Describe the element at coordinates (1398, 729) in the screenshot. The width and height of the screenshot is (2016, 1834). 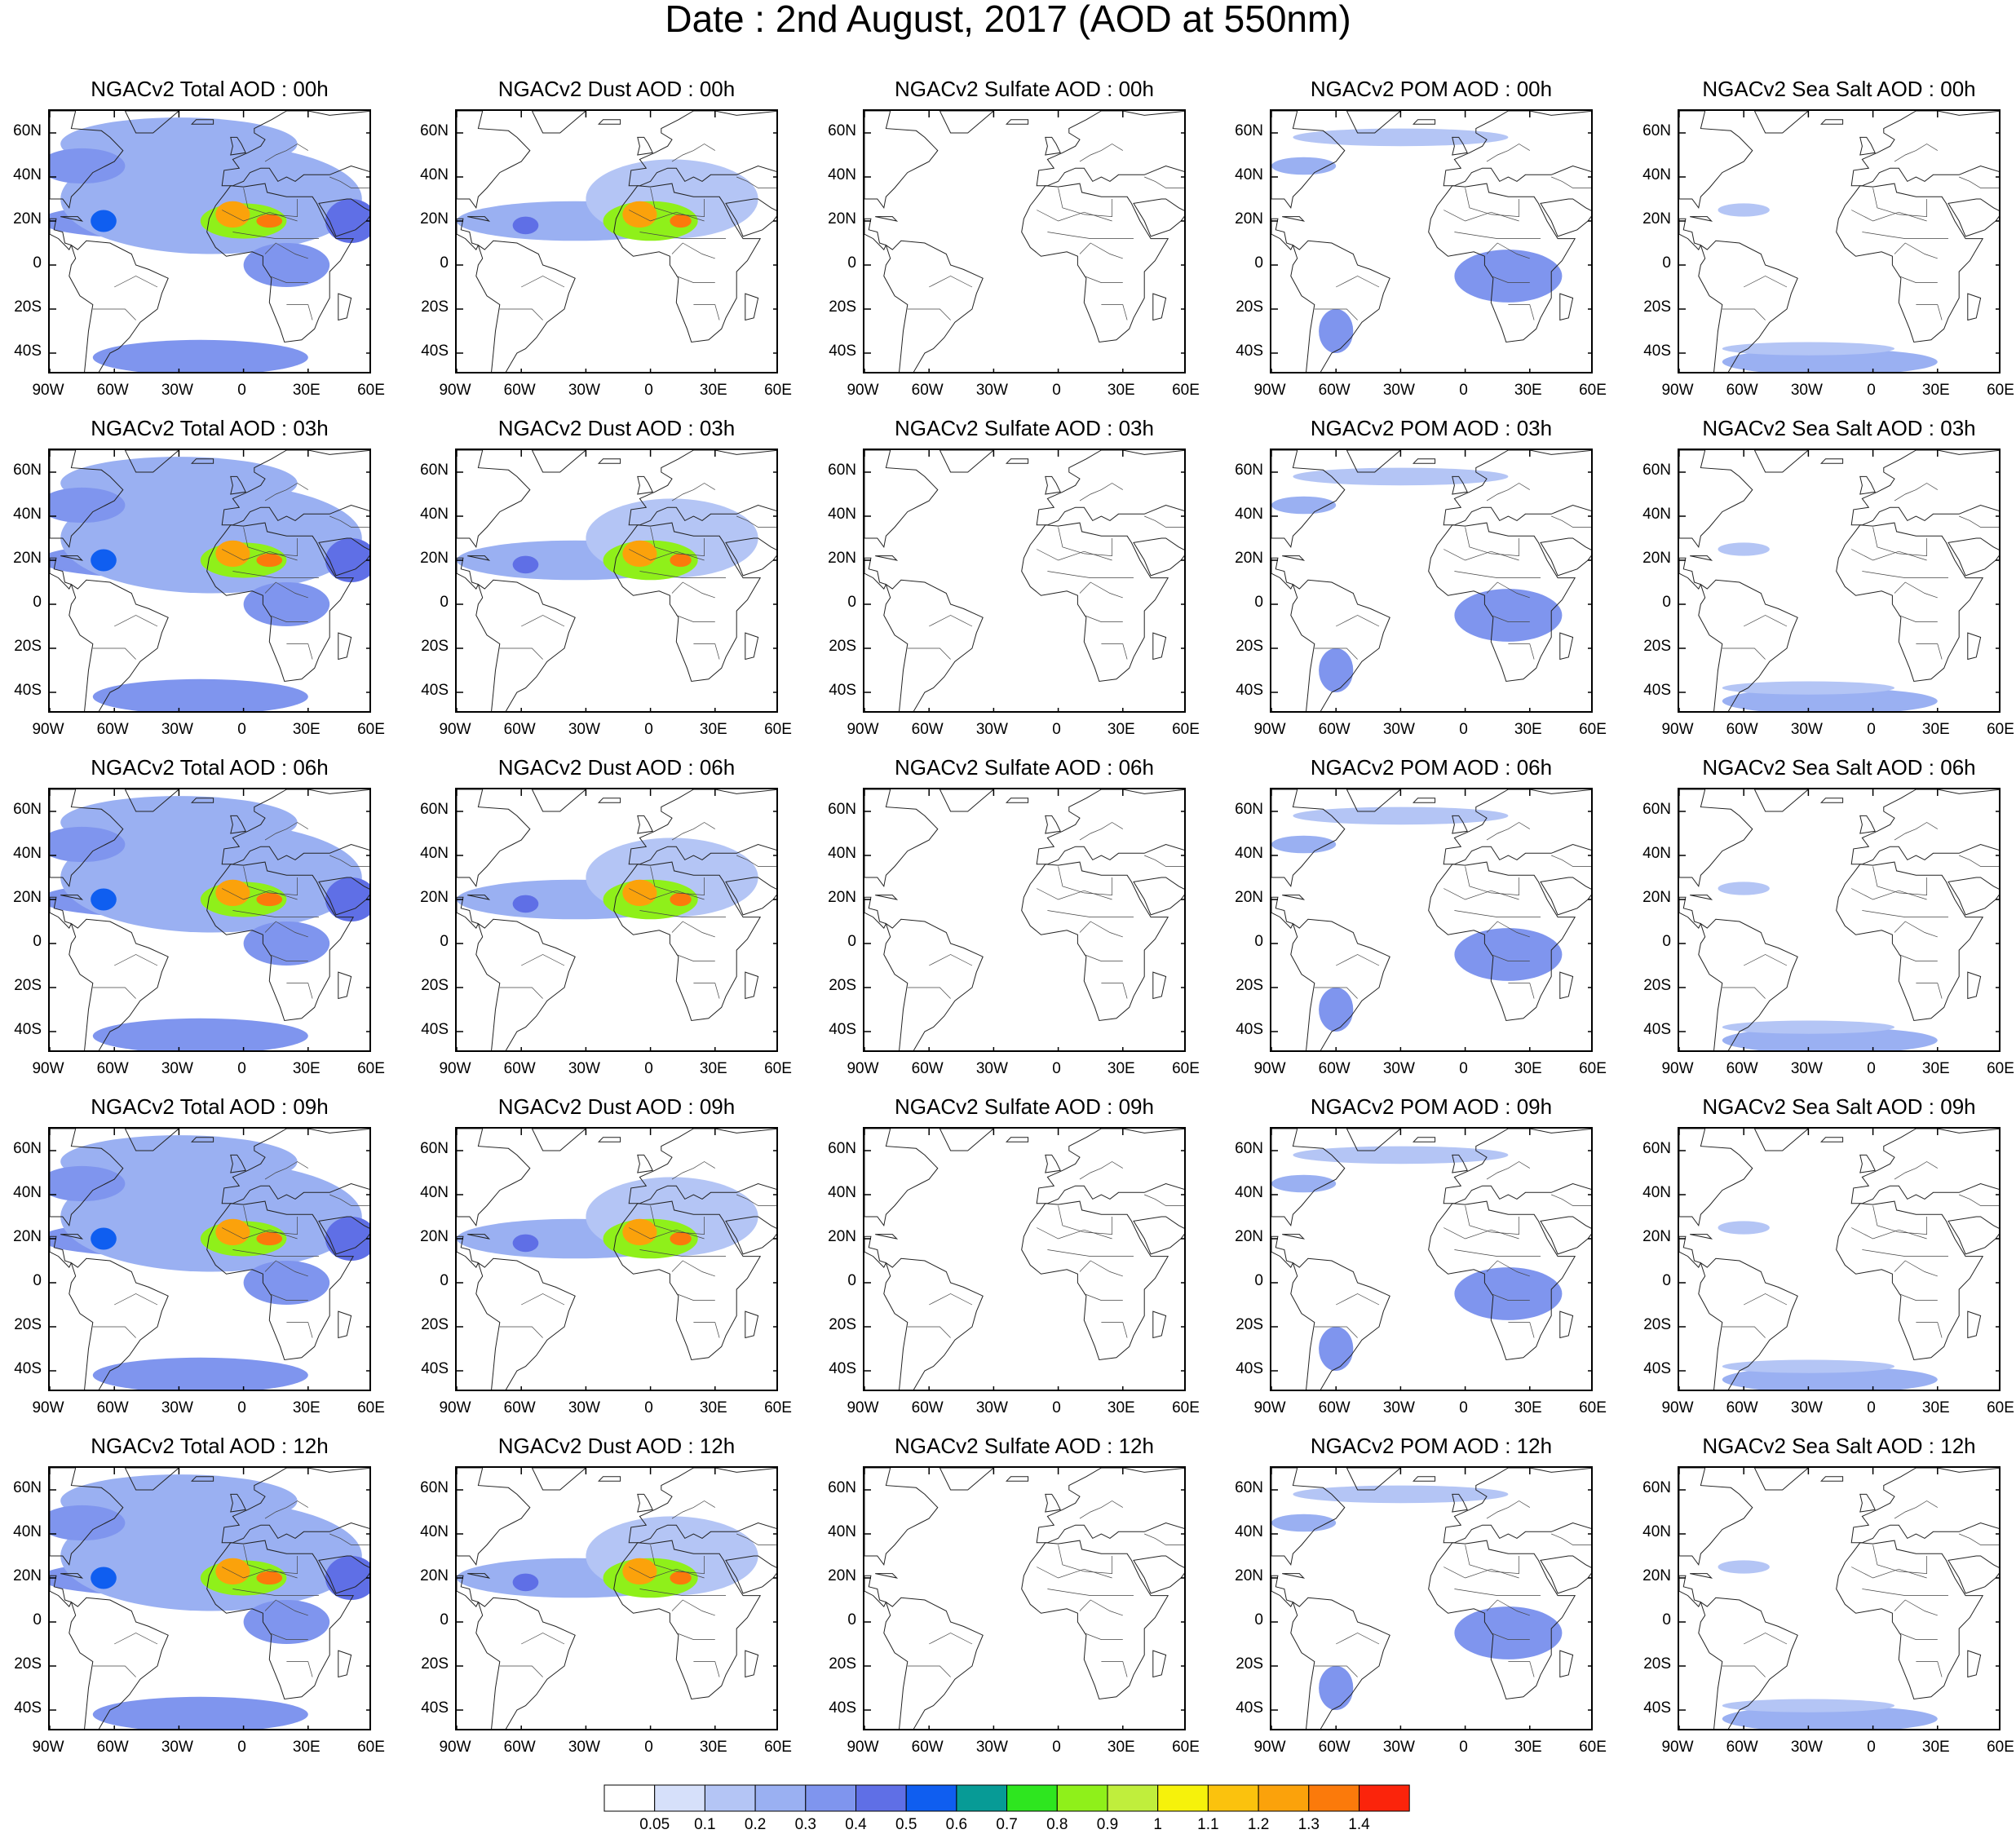
I see `lon-tick-label: 30W` at that location.